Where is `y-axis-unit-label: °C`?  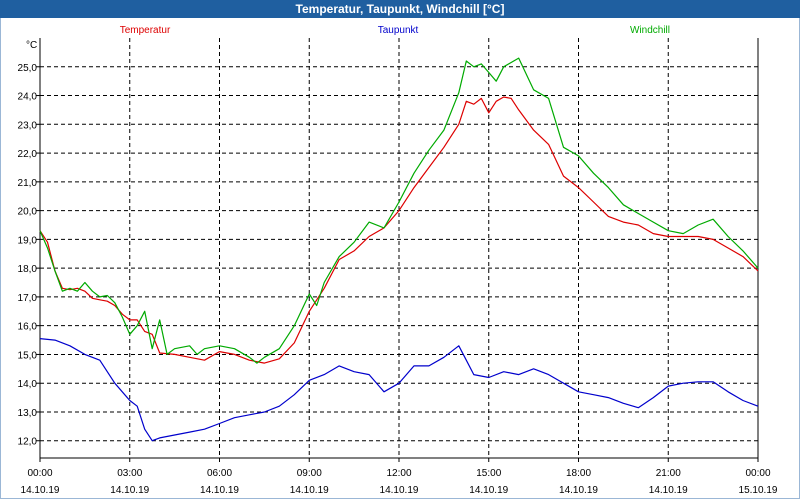
y-axis-unit-label: °C is located at coordinates (31, 45).